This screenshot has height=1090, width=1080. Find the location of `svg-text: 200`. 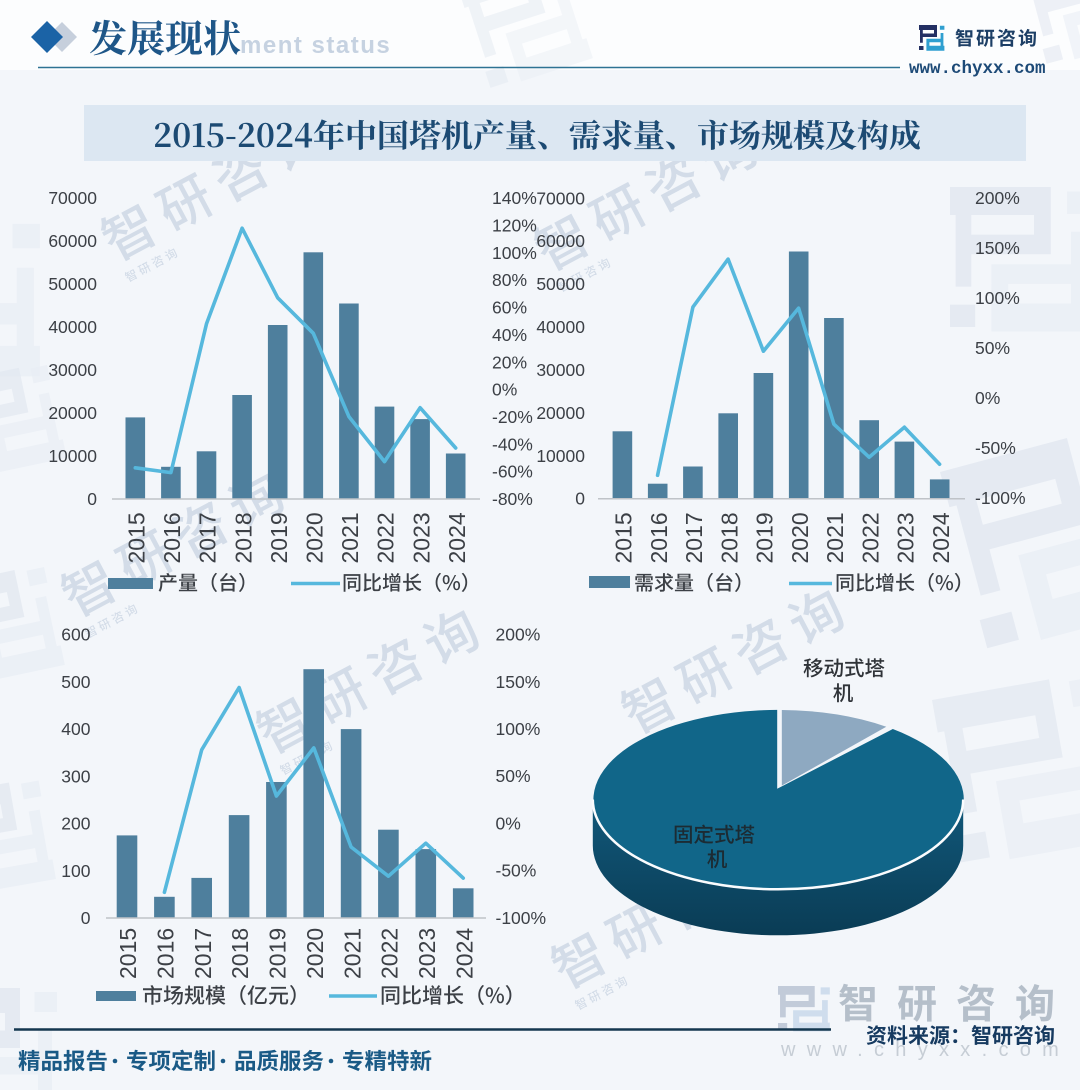

svg-text: 200 is located at coordinates (75, 824).